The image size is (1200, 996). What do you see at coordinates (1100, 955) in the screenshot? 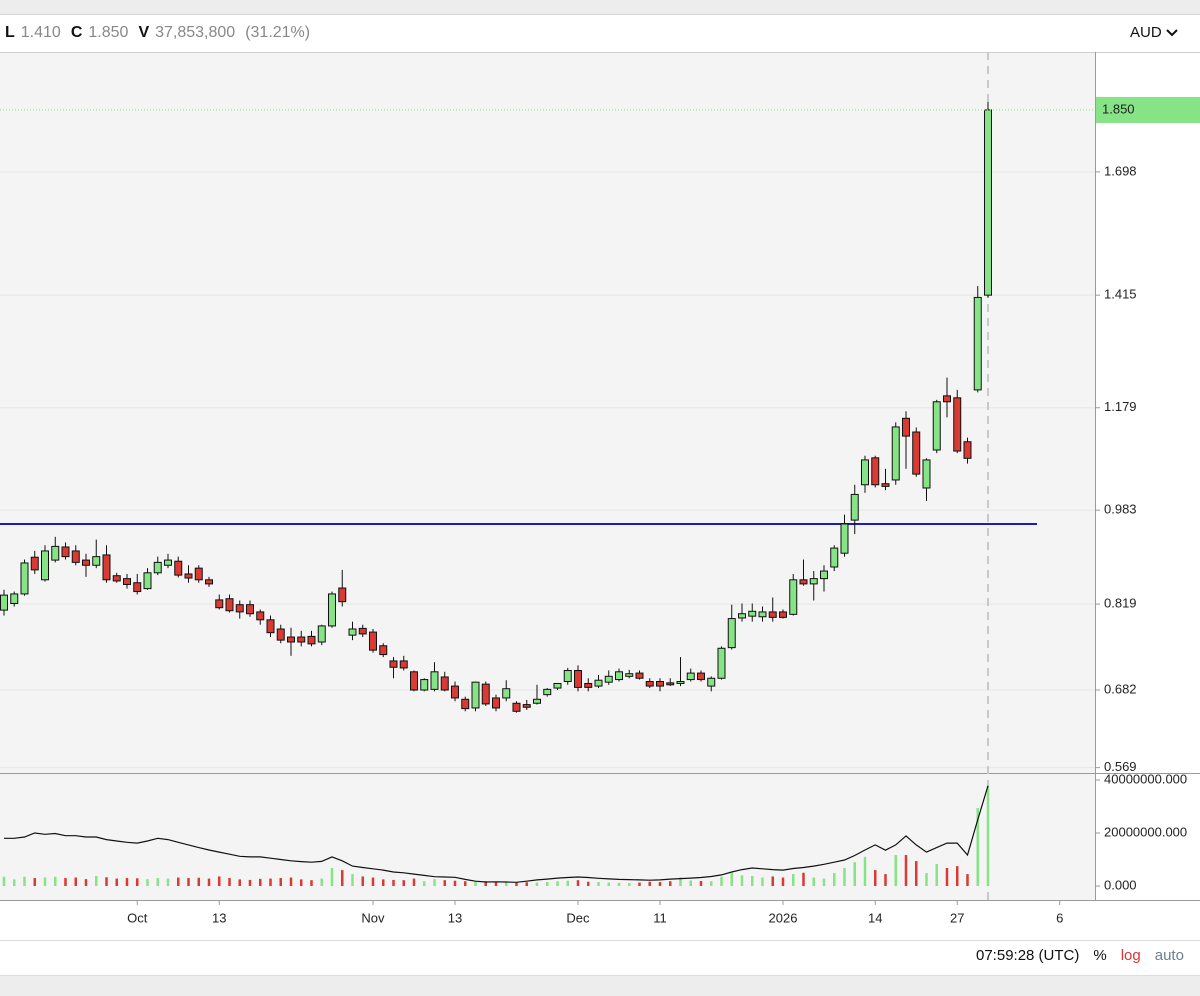
I see `scale-button: %` at bounding box center [1100, 955].